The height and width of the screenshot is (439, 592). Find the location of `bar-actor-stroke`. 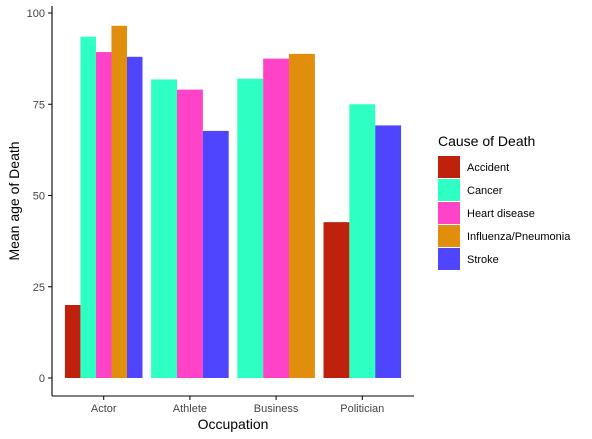

bar-actor-stroke is located at coordinates (134, 217).